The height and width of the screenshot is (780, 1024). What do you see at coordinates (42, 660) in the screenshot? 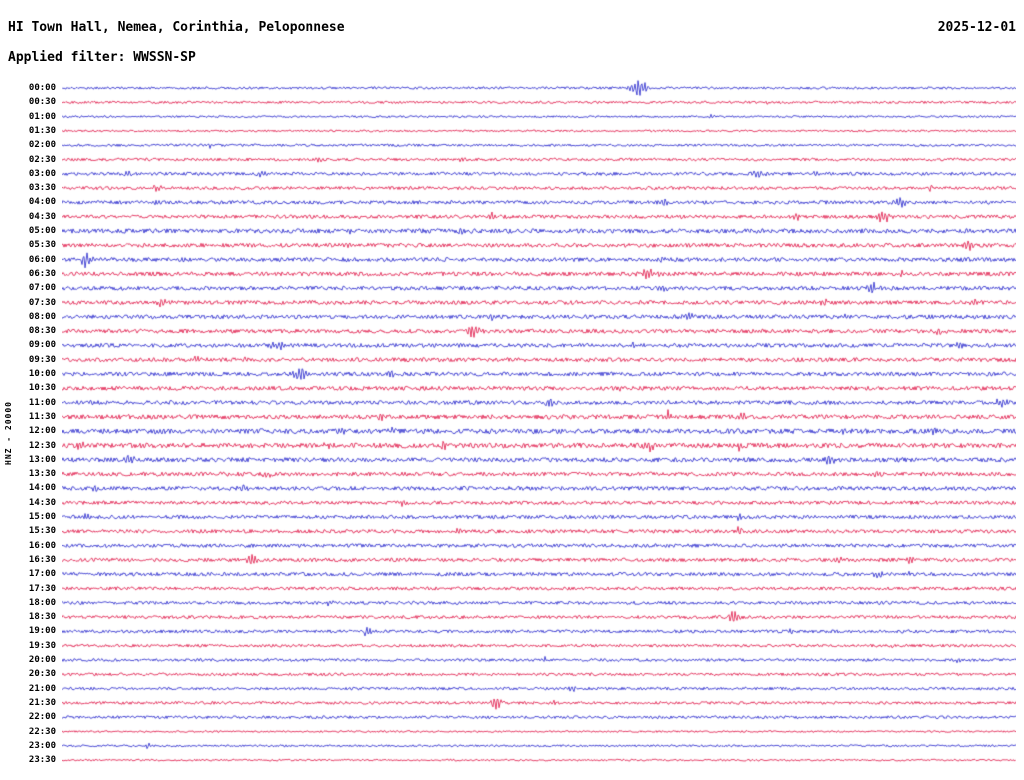
I see `time-label: 20:00` at bounding box center [42, 660].